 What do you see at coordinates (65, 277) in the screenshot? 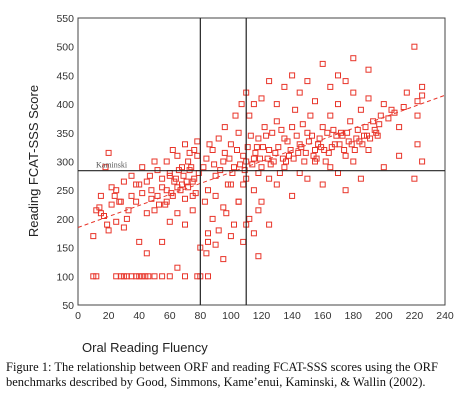
I see `y-tick-label: 100` at bounding box center [65, 277].